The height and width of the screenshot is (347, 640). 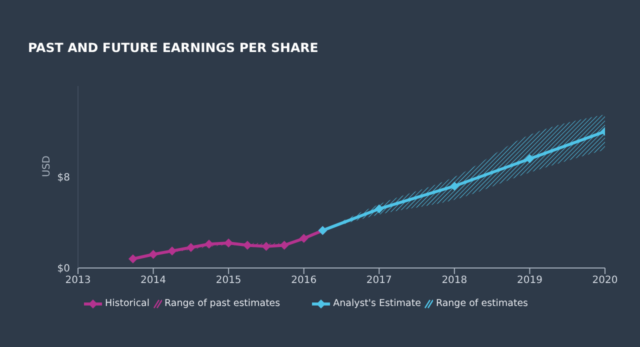 I want to click on x-tick-label: 2013, so click(x=78, y=280).